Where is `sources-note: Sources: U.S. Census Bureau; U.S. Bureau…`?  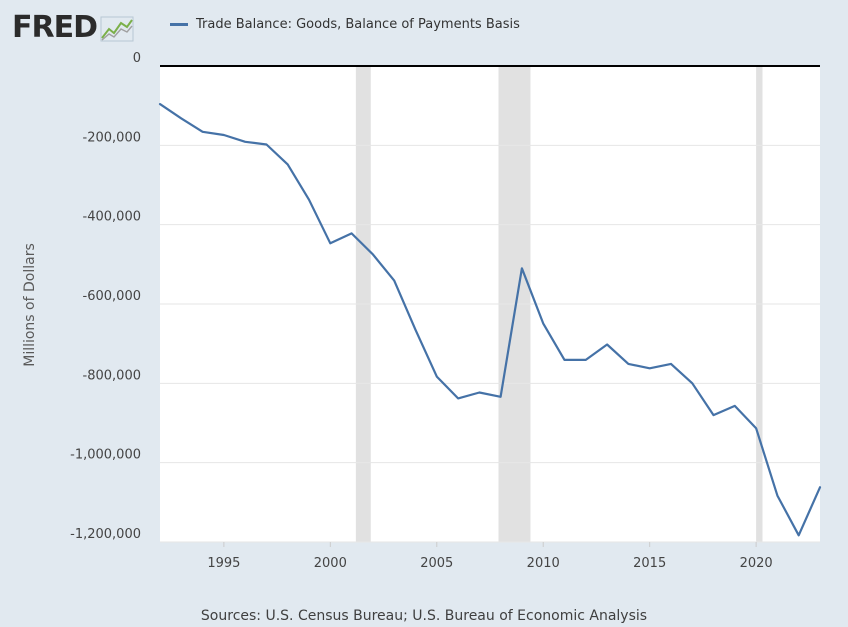 sources-note: Sources: U.S. Census Bureau; U.S. Bureau… is located at coordinates (424, 616).